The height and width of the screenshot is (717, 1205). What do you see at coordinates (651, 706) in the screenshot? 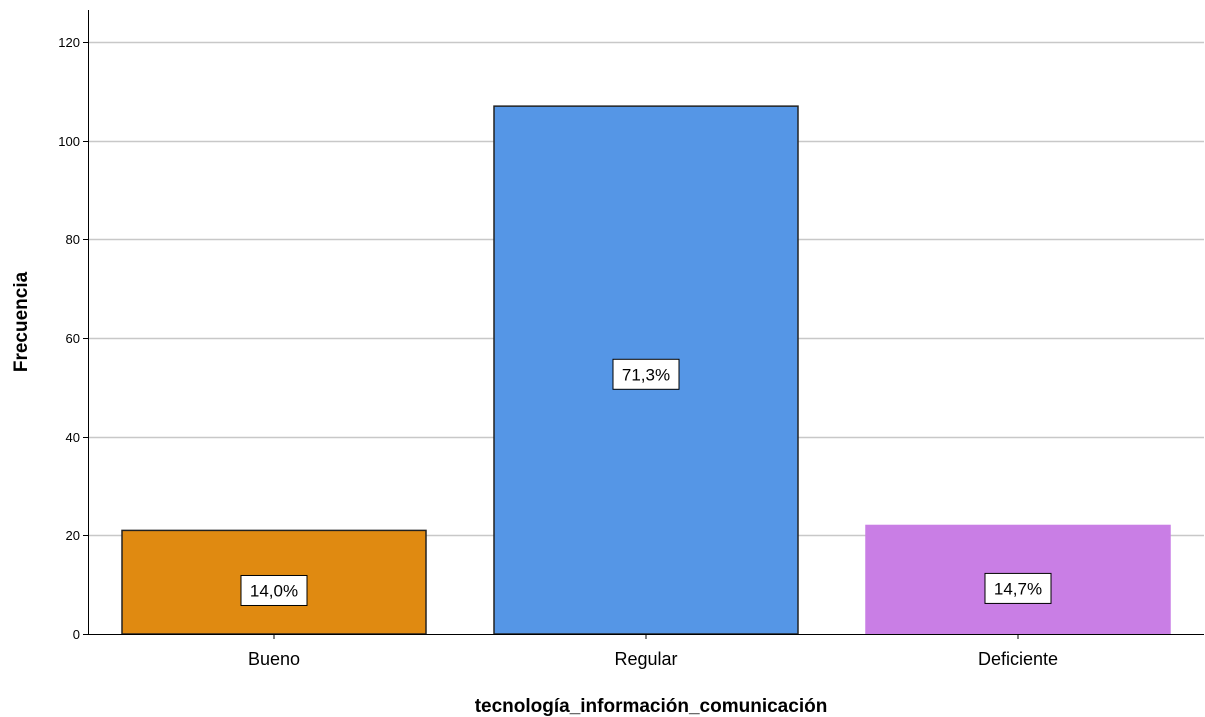
I see `x-axis-title: tecnología_información_comunicación` at bounding box center [651, 706].